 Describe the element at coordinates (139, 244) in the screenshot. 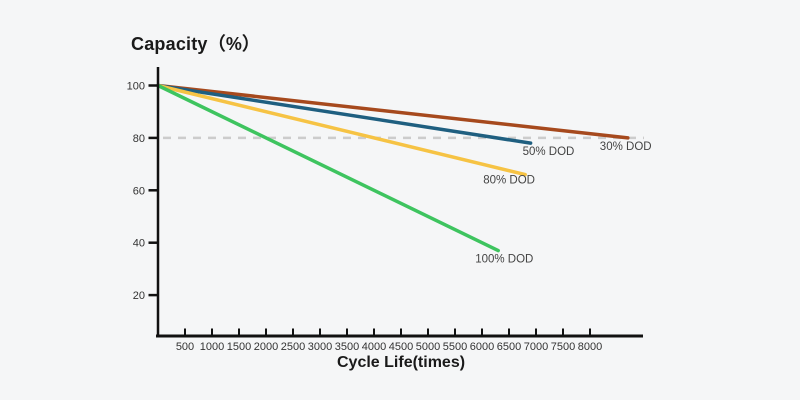

I see `y-tick-label: 40` at that location.